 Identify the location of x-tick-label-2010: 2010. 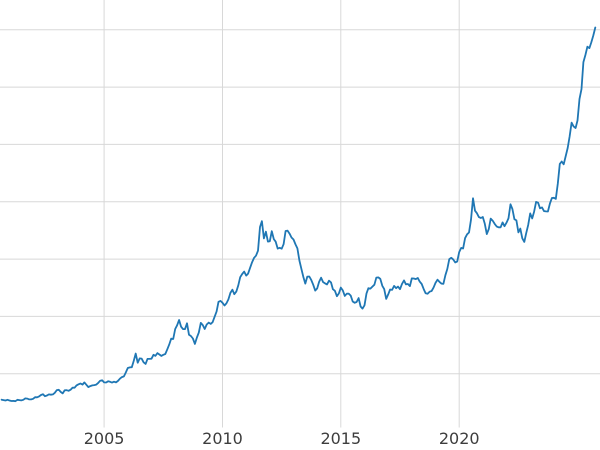
(222, 438).